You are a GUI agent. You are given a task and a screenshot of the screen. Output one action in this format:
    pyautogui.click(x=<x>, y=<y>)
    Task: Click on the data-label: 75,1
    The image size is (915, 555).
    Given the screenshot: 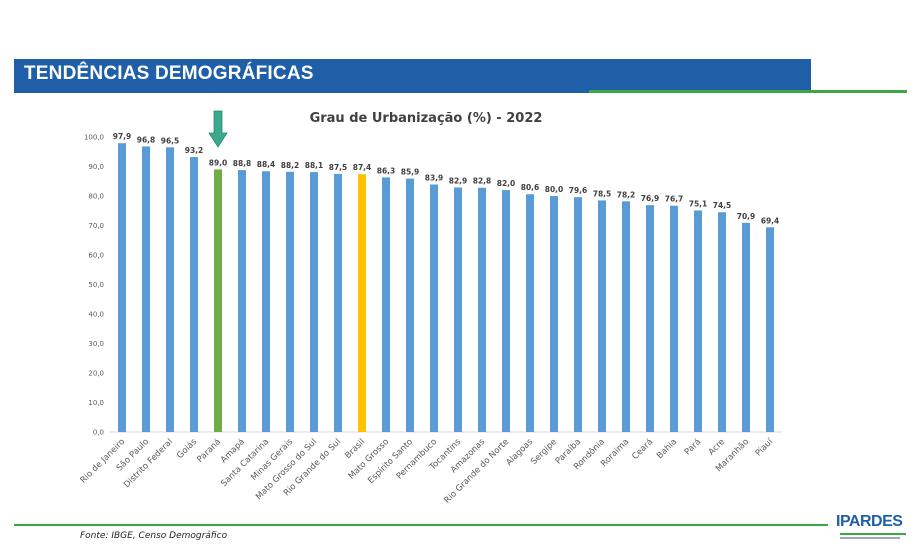 What is the action you would take?
    pyautogui.click(x=698, y=203)
    